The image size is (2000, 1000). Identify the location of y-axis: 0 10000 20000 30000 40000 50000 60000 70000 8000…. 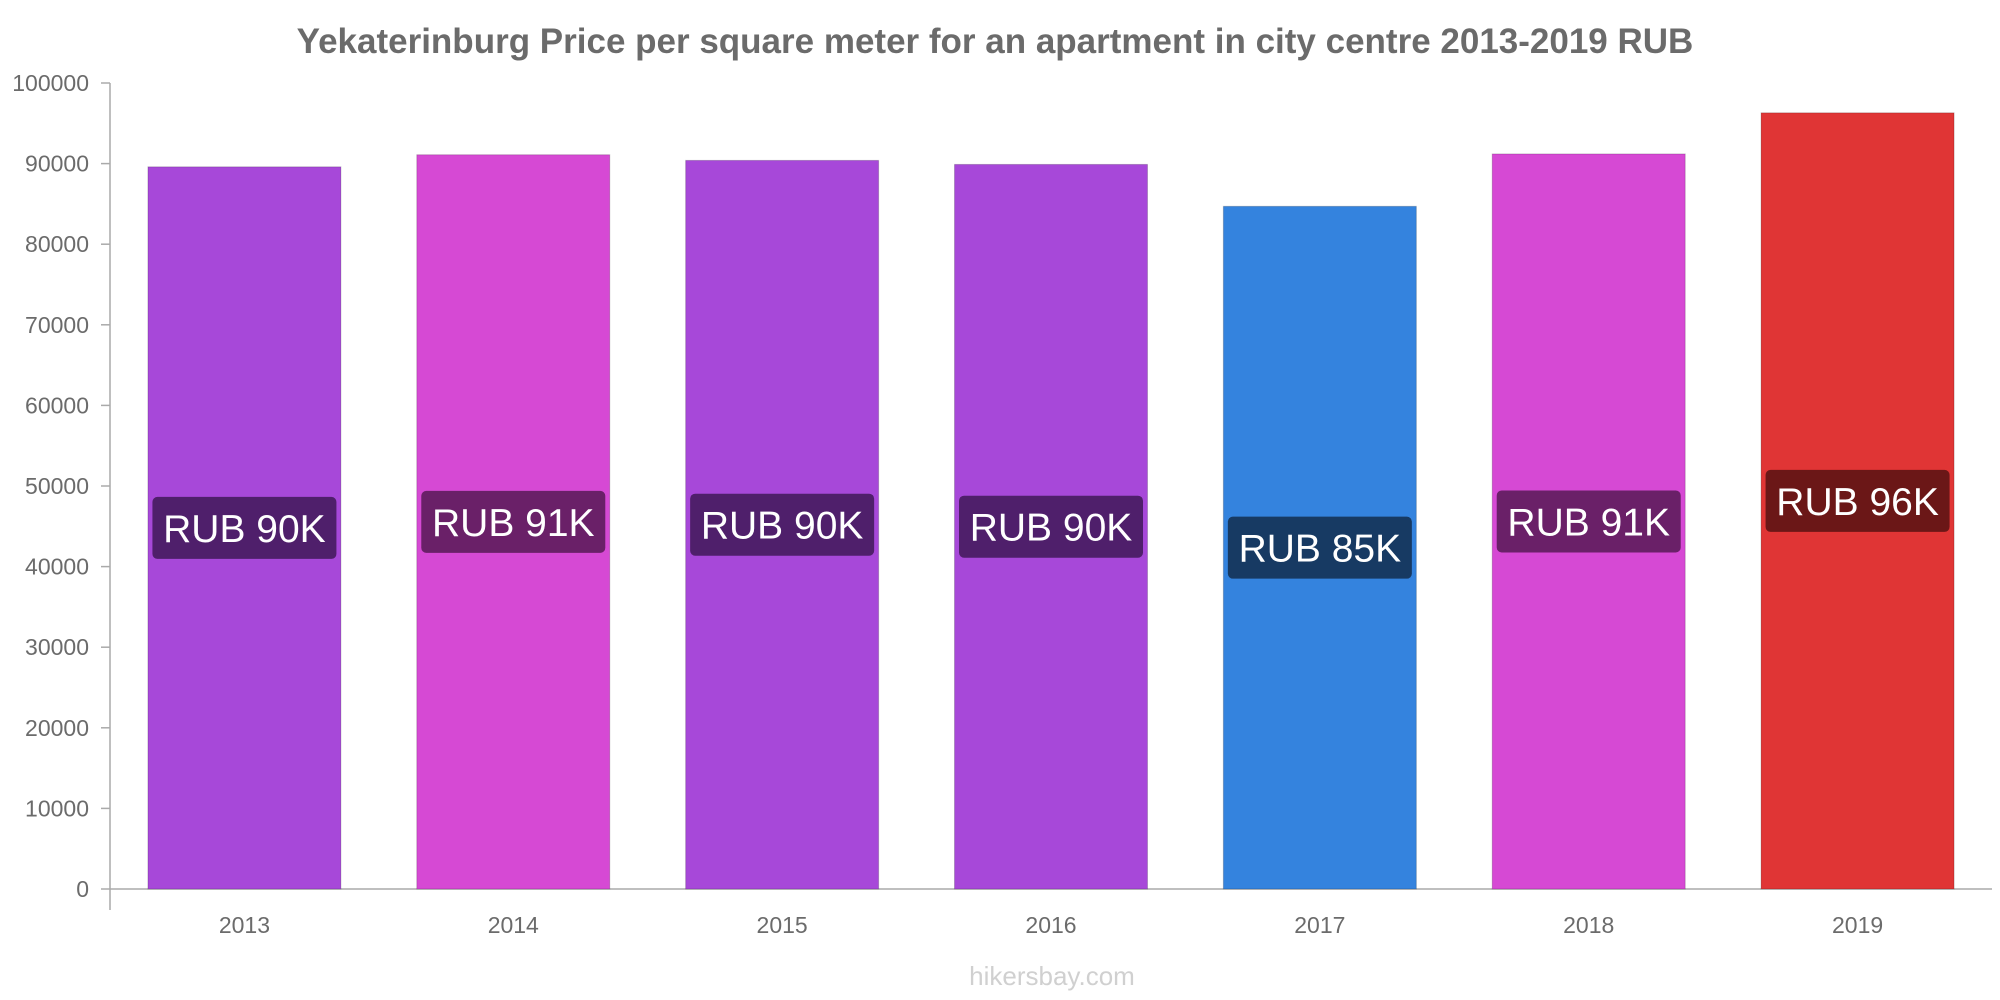
(61, 490).